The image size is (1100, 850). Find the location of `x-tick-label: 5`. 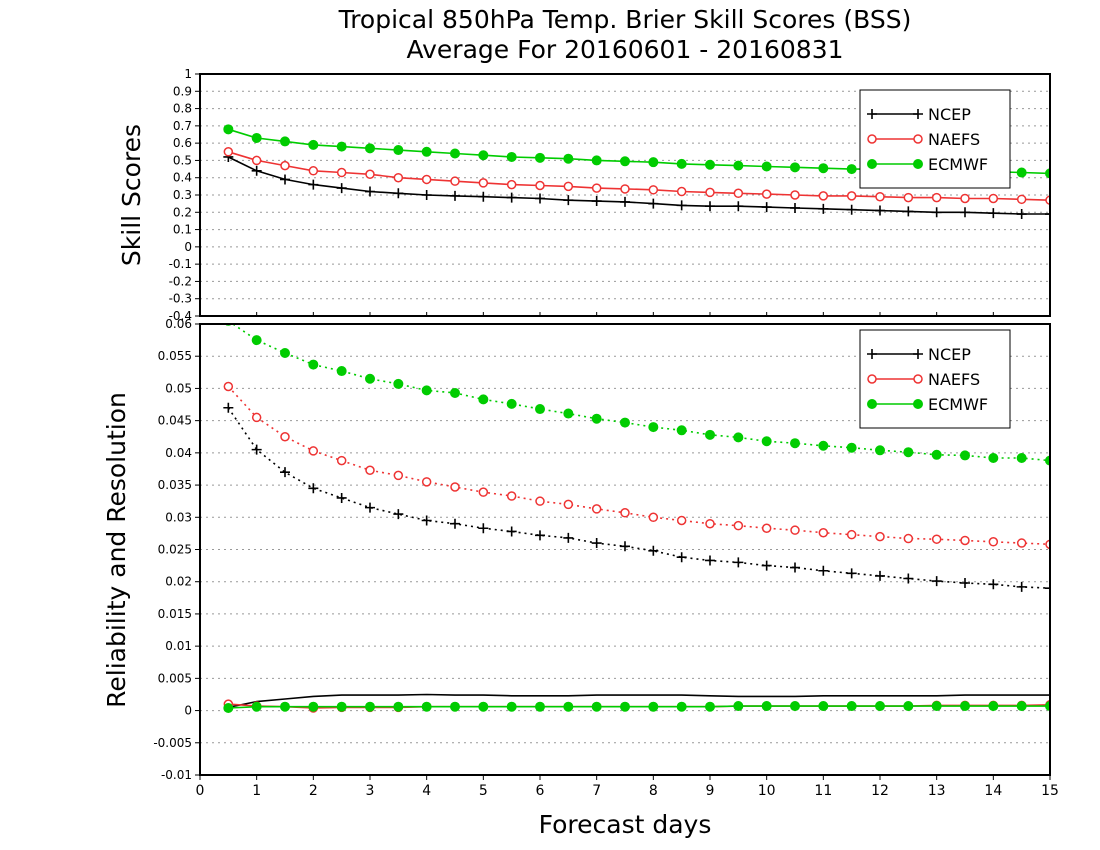

x-tick-label: 5 is located at coordinates (483, 791).